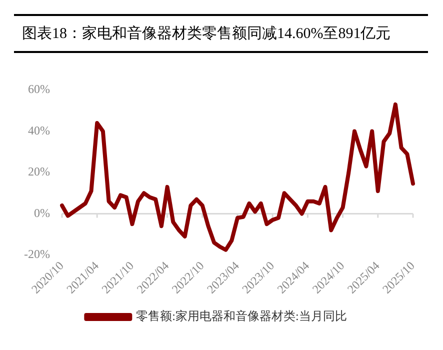 This screenshot has width=443, height=350. What do you see at coordinates (39, 89) in the screenshot?
I see `y-tick-label: 60%` at bounding box center [39, 89].